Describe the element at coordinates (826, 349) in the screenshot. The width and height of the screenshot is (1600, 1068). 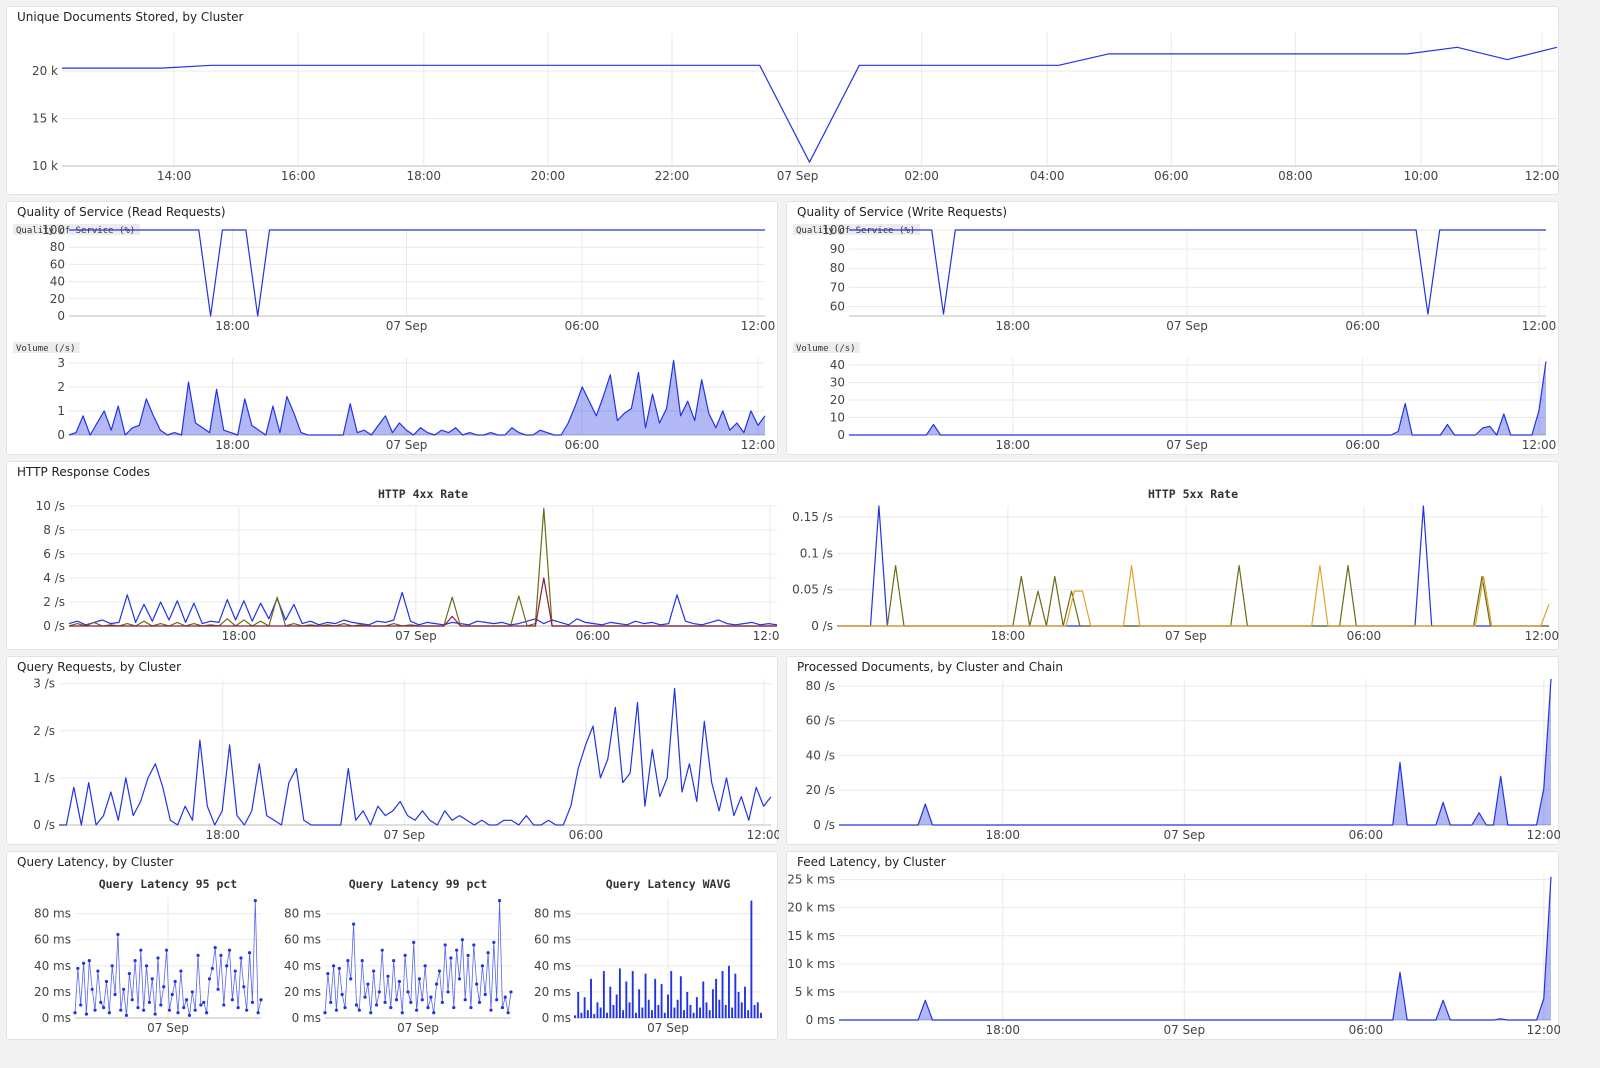
I see `axis-tag: Volume (/s)` at that location.